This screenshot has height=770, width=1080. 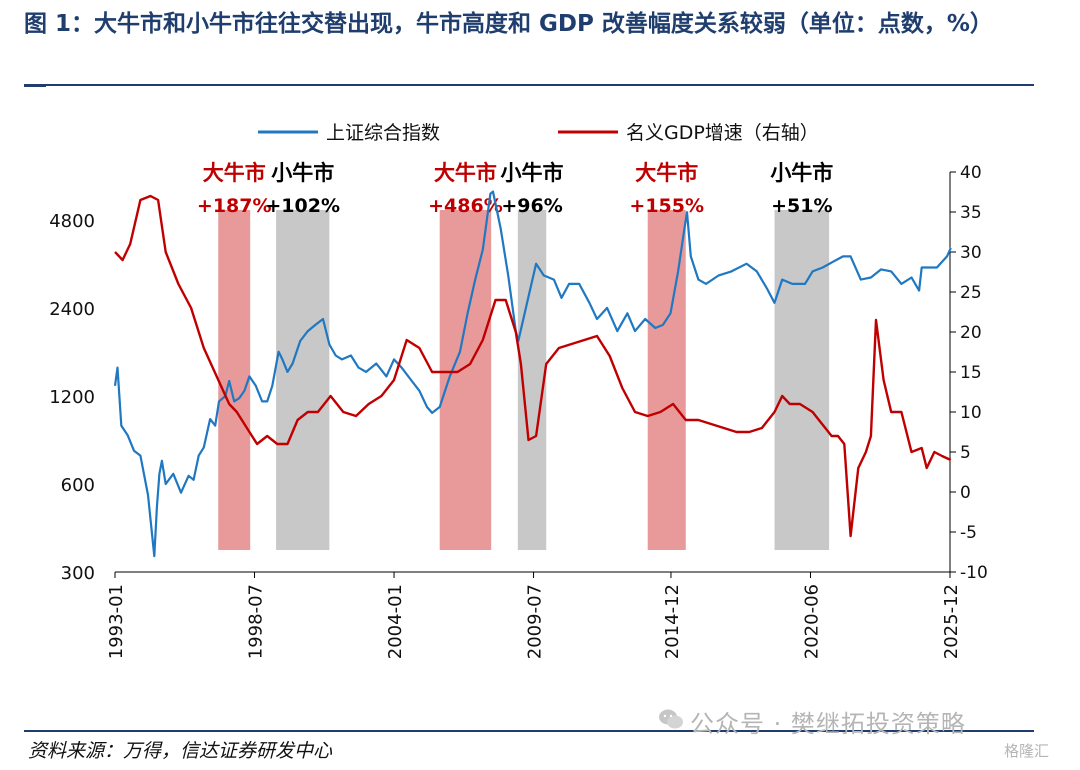 What do you see at coordinates (965, 453) in the screenshot?
I see `y-right-tick-label: 5` at bounding box center [965, 453].